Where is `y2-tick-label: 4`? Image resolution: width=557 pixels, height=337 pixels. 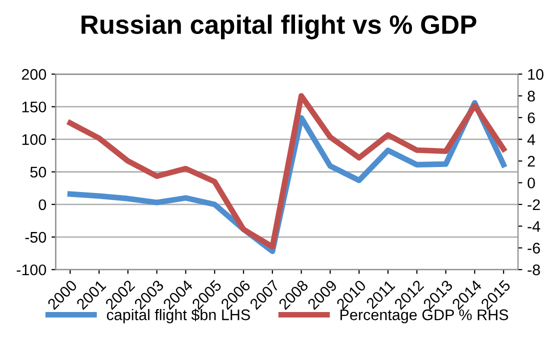
y2-tick-label: 4 is located at coordinates (531, 139).